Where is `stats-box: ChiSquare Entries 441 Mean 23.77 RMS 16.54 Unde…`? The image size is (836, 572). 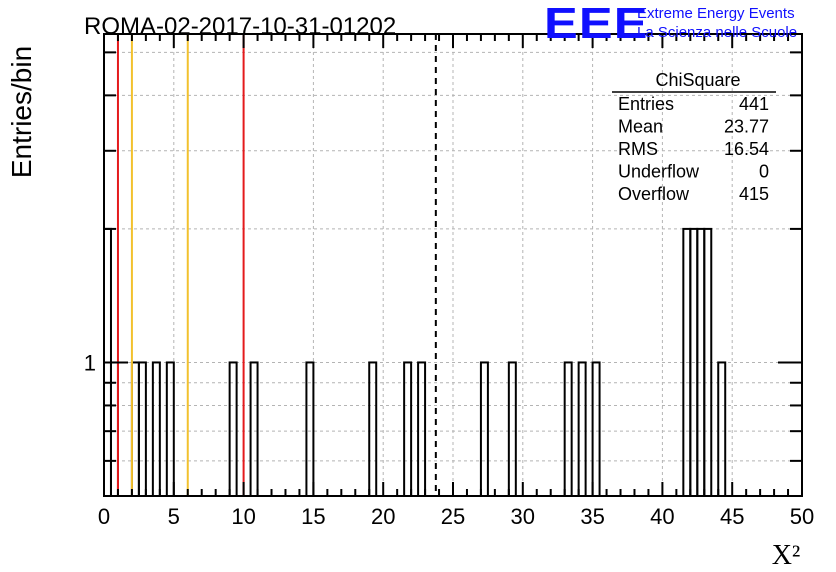 stats-box: ChiSquare Entries 441 Mean 23.77 RMS 16.54 Unde… is located at coordinates (694, 137).